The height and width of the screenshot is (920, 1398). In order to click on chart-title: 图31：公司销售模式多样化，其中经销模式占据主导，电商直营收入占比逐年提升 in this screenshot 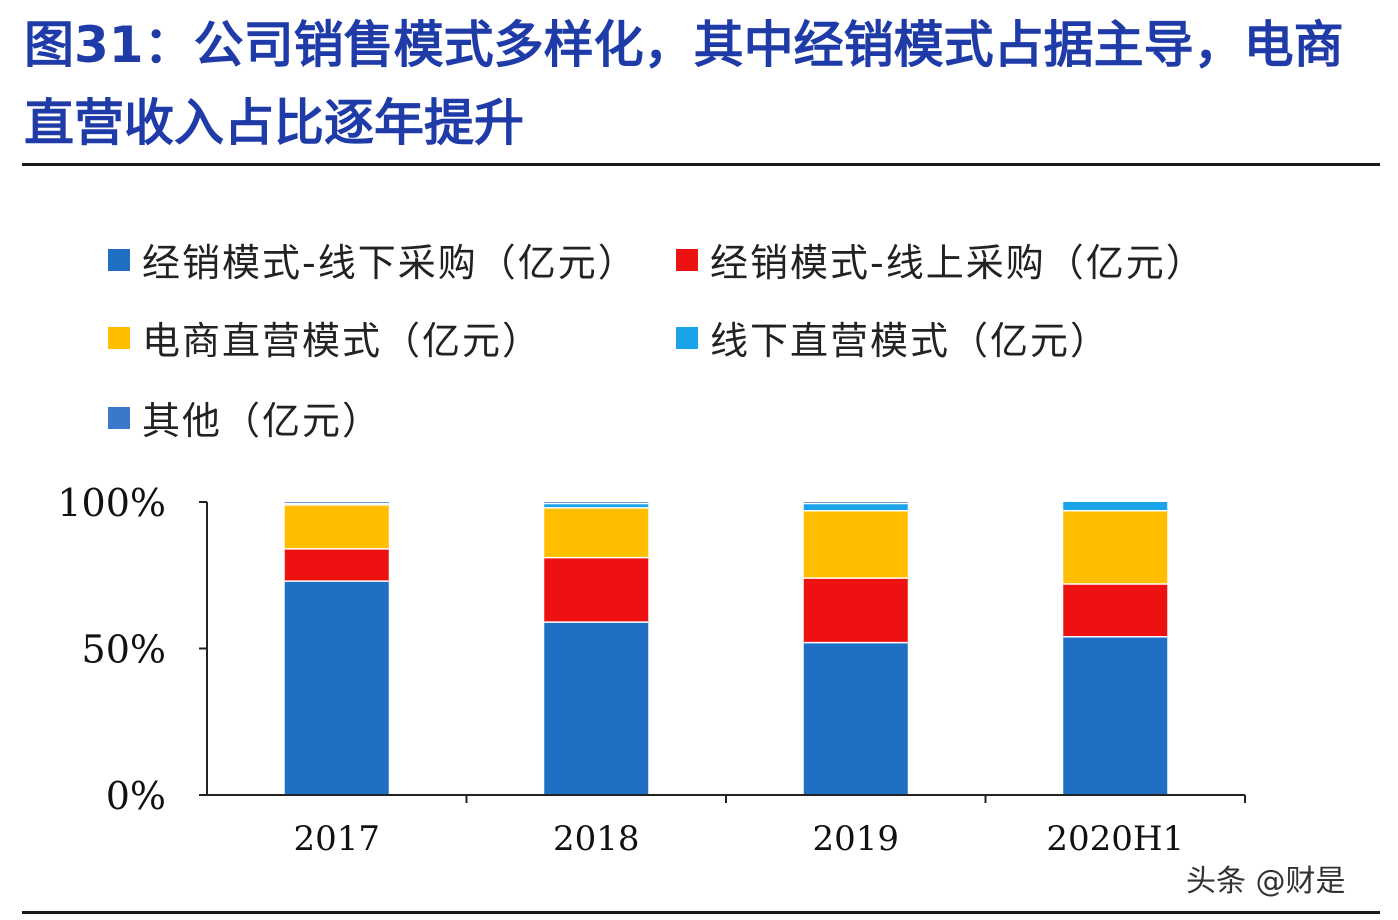, I will do `click(684, 84)`.